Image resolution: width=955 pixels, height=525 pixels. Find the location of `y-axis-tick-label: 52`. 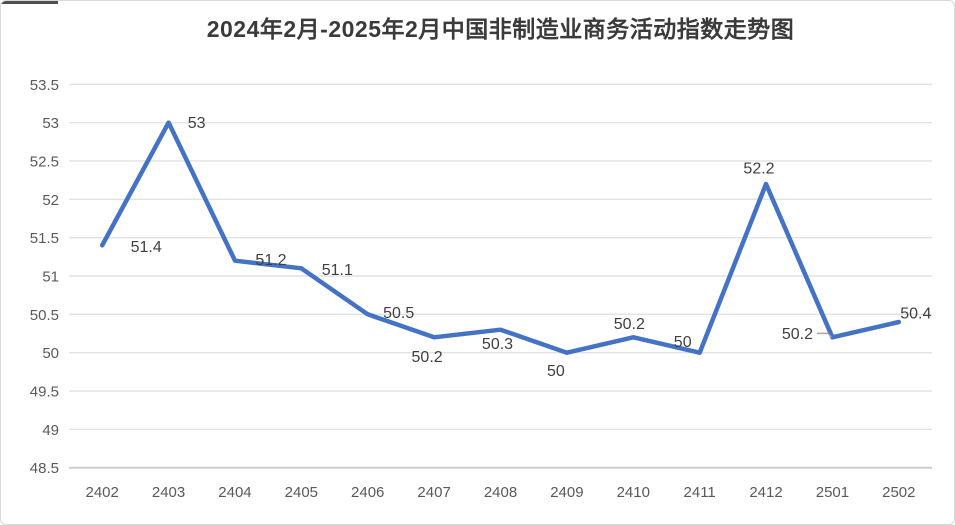

y-axis-tick-label: 52 is located at coordinates (50, 200).